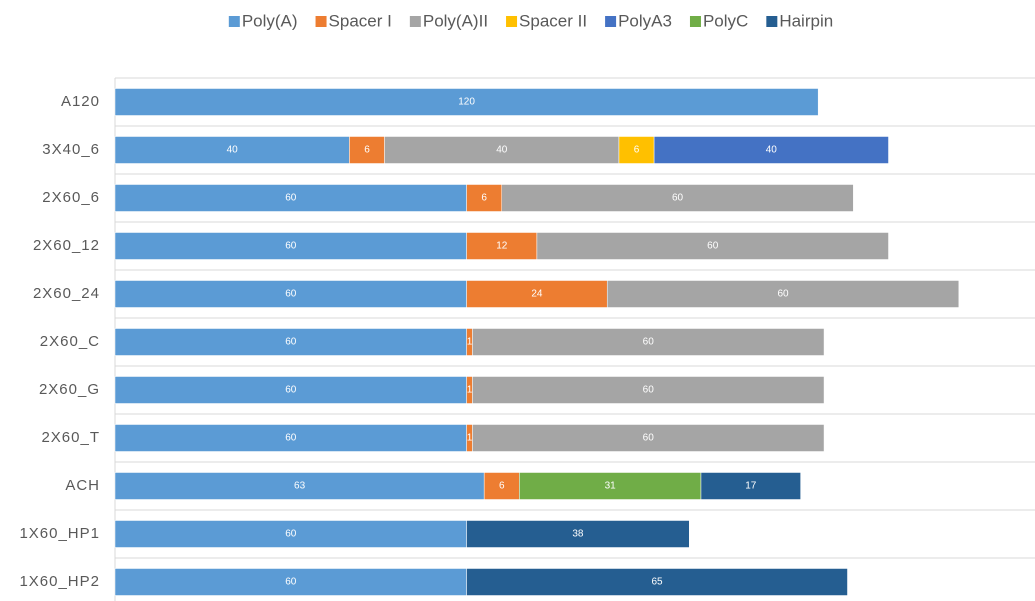 The height and width of the screenshot is (601, 1035). I want to click on legend-label: PolyC, so click(725, 20).